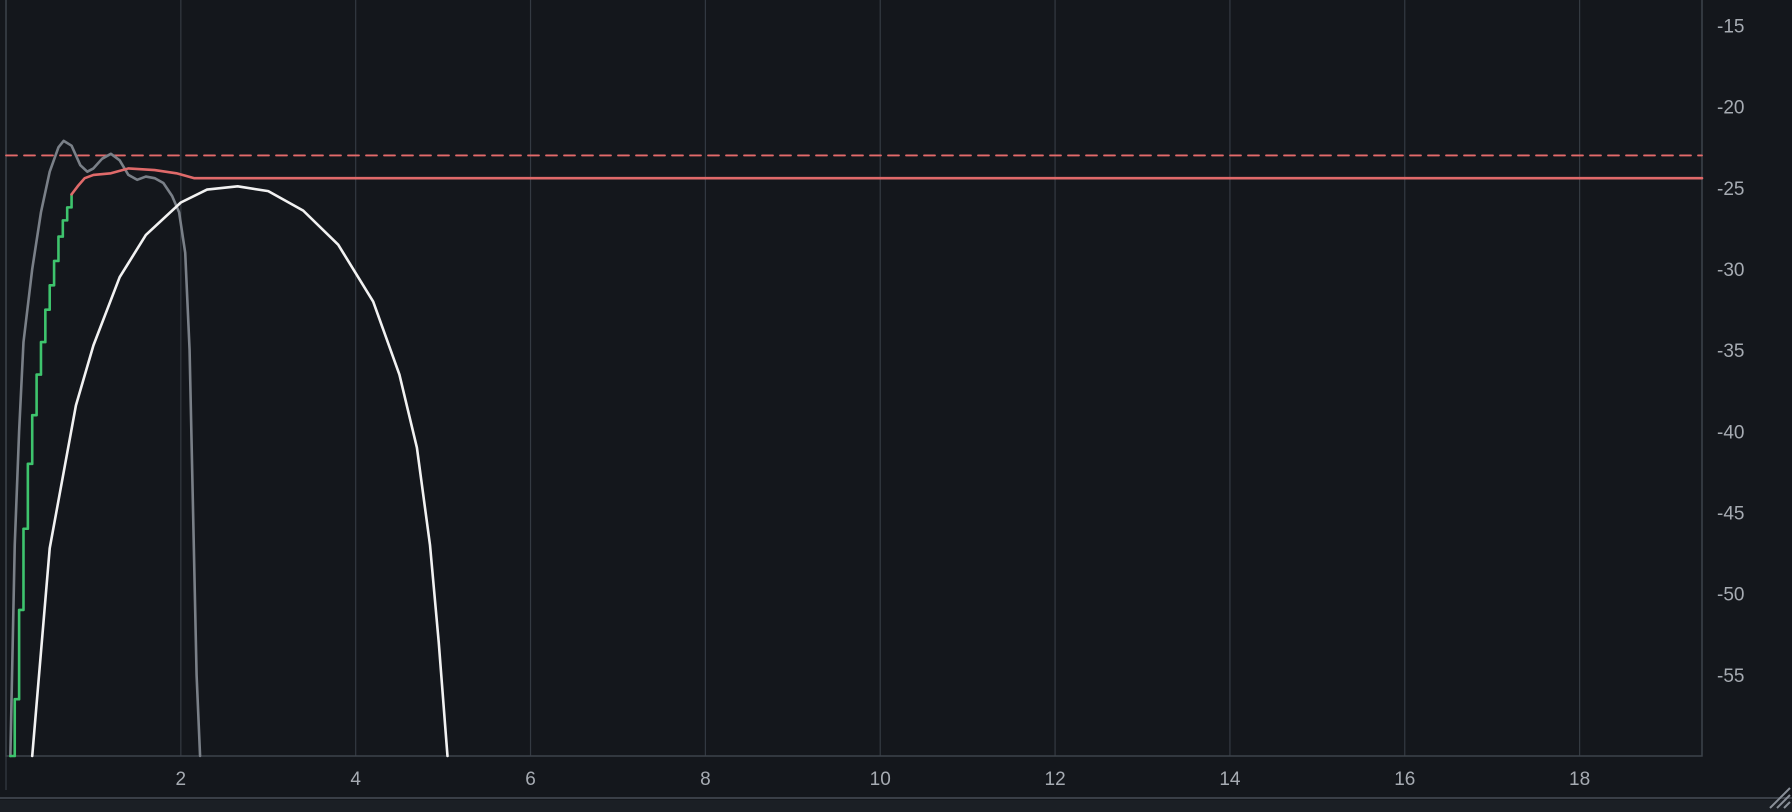 The height and width of the screenshot is (812, 1792). What do you see at coordinates (1730, 270) in the screenshot?
I see `y-tick-label: -30` at bounding box center [1730, 270].